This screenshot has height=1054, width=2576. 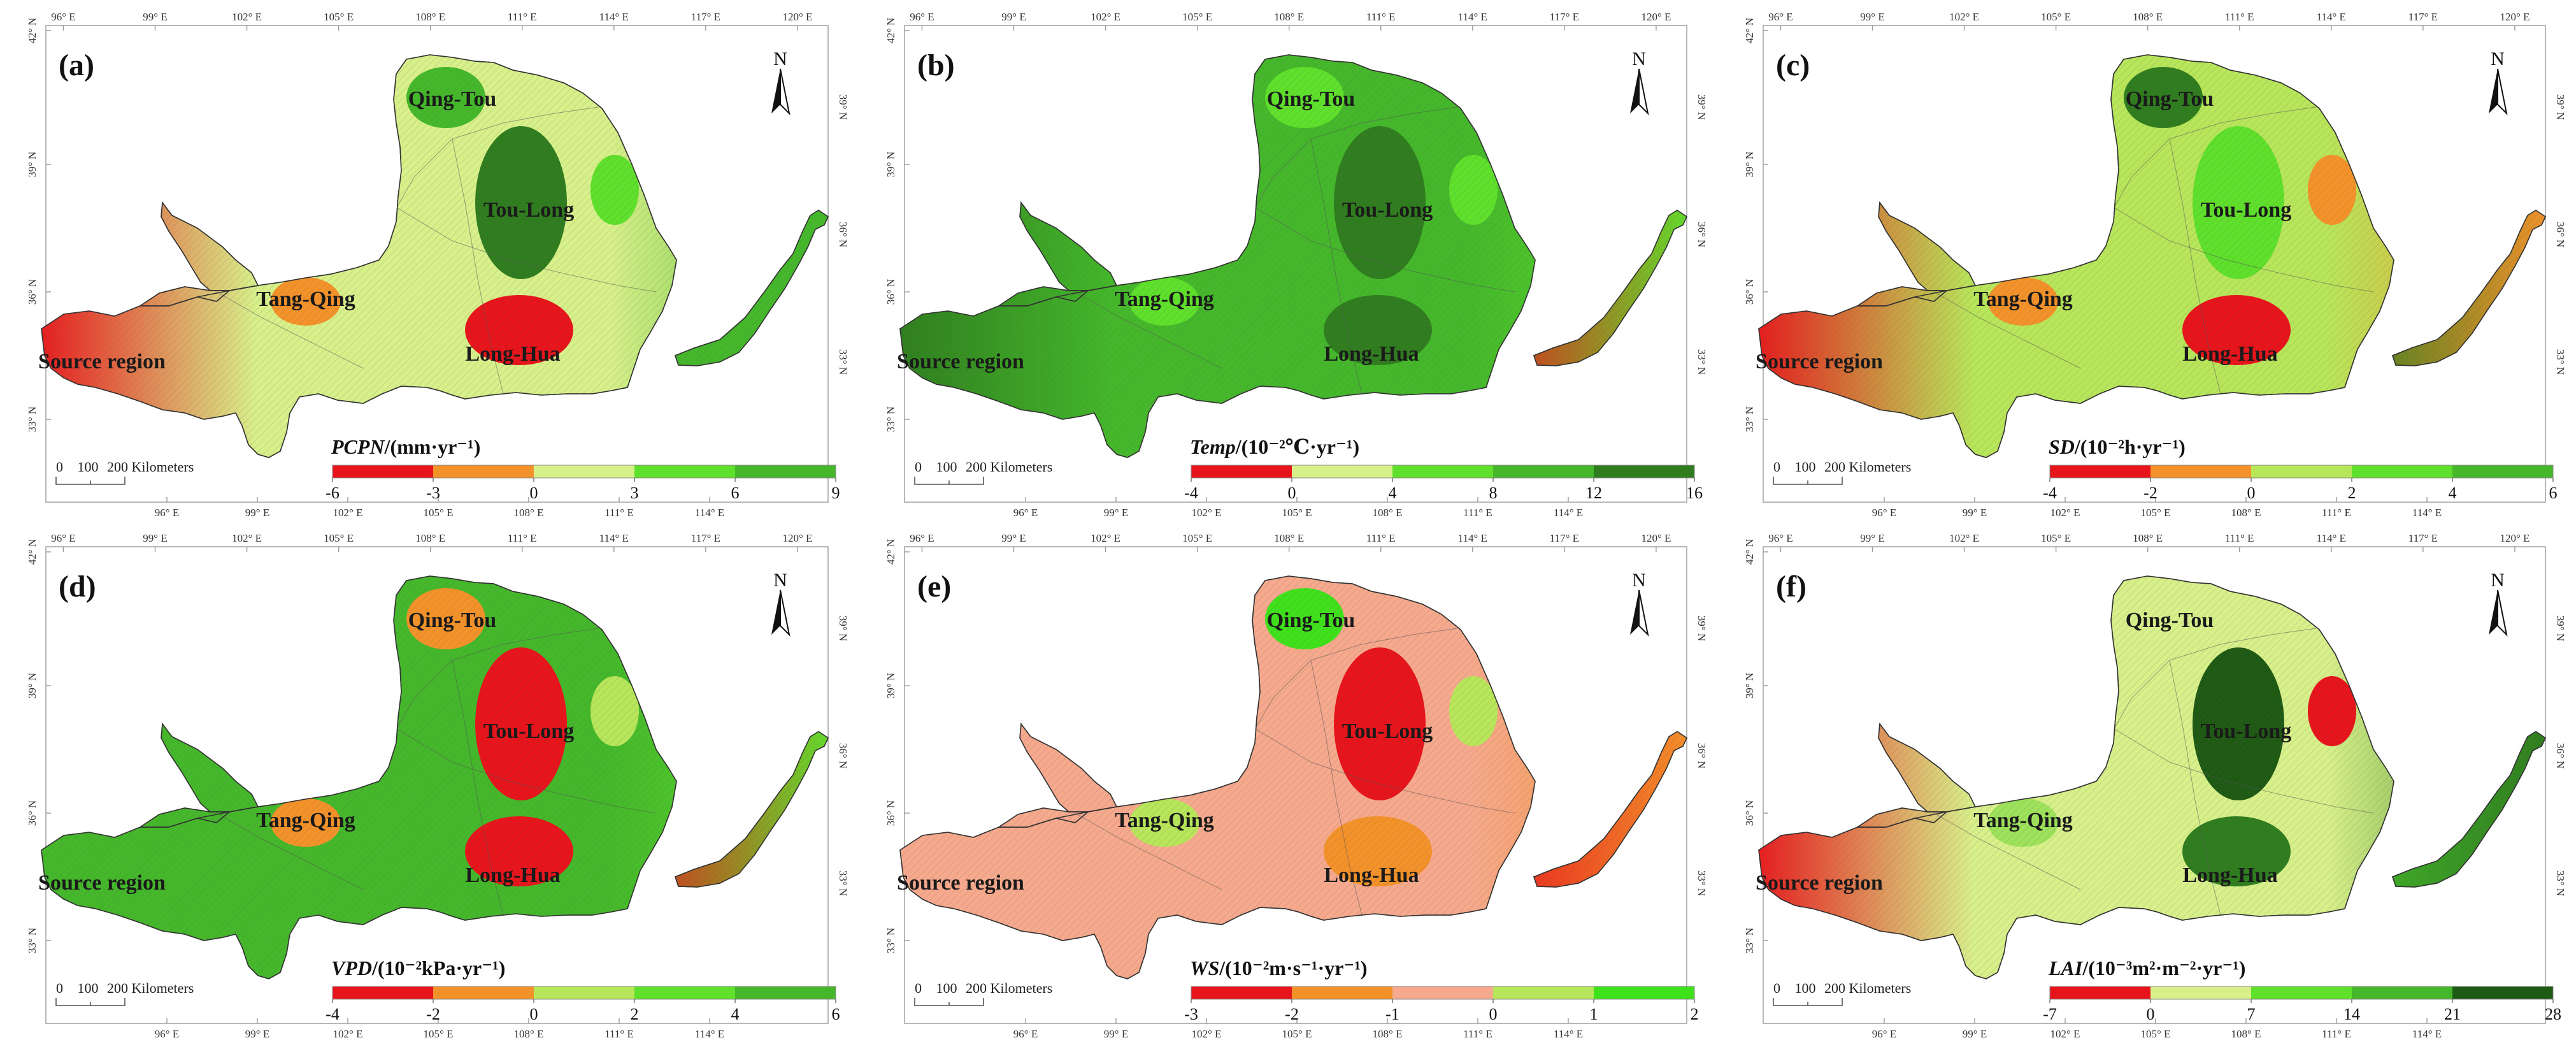 I want to click on longitude-label-bottom: 111° E, so click(x=2337, y=513).